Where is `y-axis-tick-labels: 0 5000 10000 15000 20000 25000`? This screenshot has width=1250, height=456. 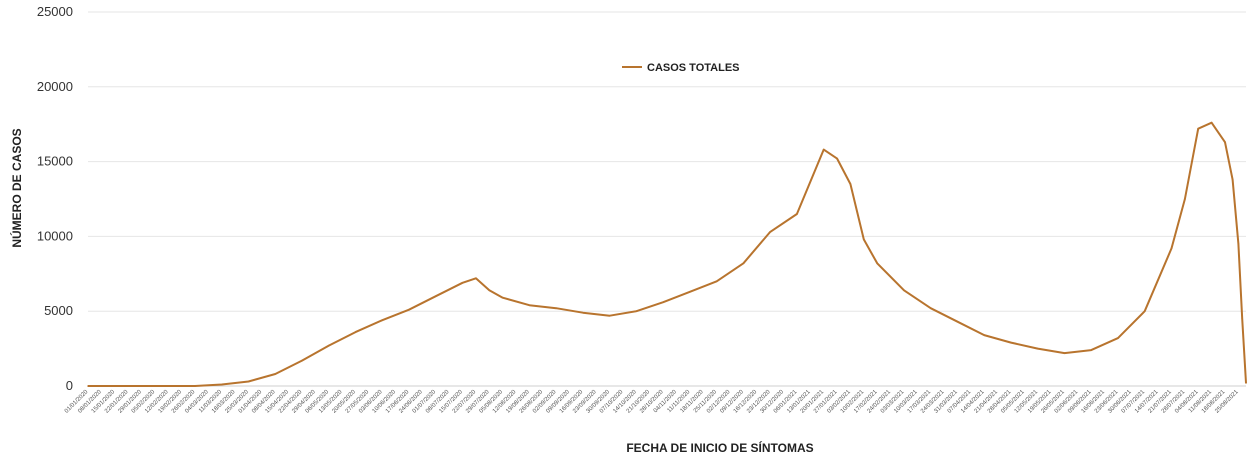 y-axis-tick-labels: 0 5000 10000 15000 20000 25000 is located at coordinates (55, 198).